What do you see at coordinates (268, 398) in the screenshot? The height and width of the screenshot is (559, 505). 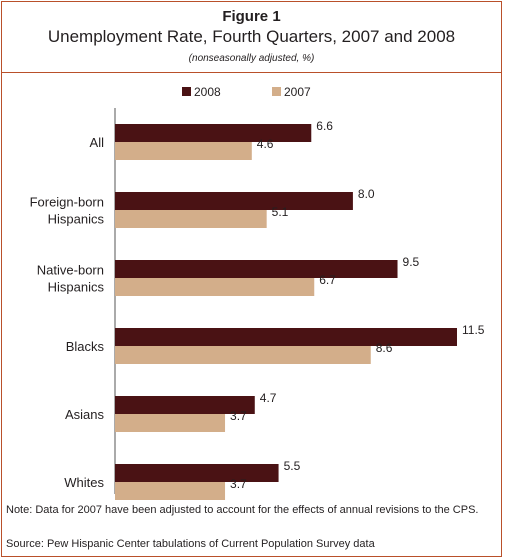 I see `data-label: 4.7` at bounding box center [268, 398].